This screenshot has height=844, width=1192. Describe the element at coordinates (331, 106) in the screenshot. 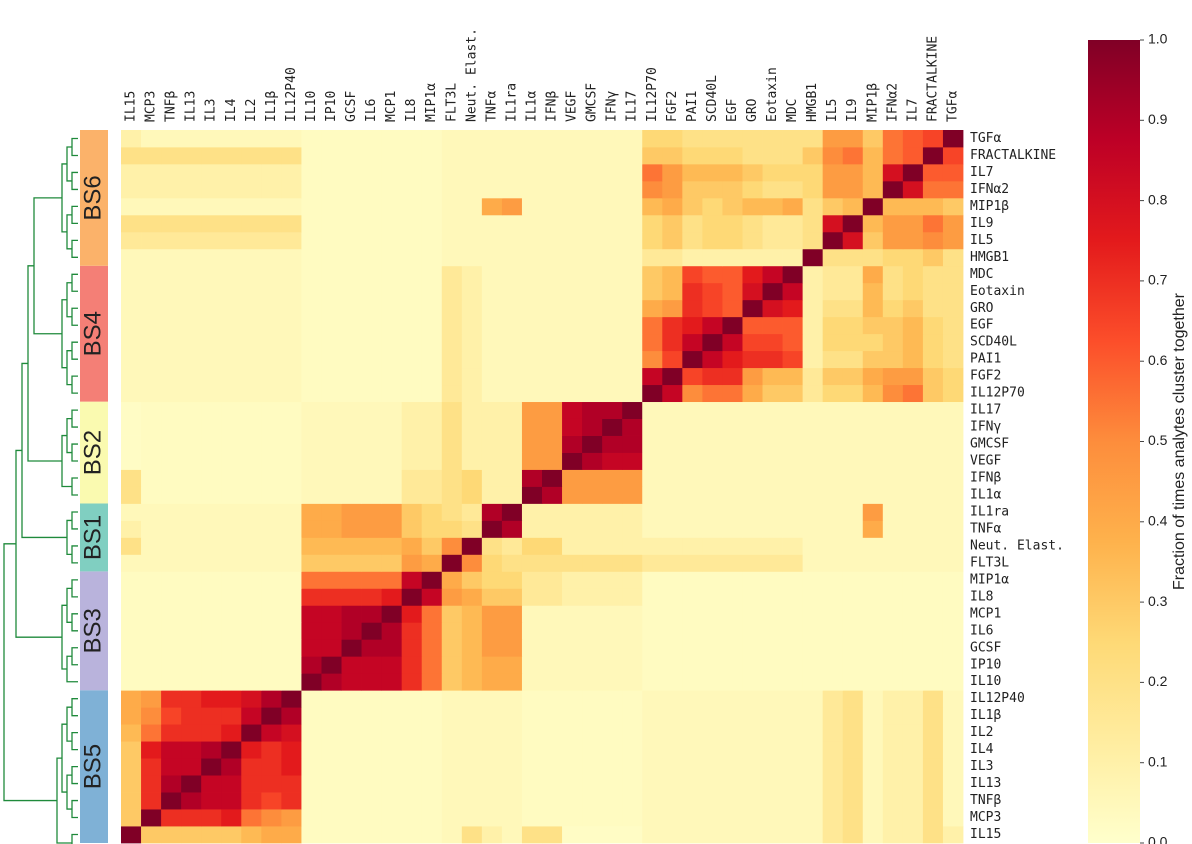

I see `column-label: IP10` at that location.